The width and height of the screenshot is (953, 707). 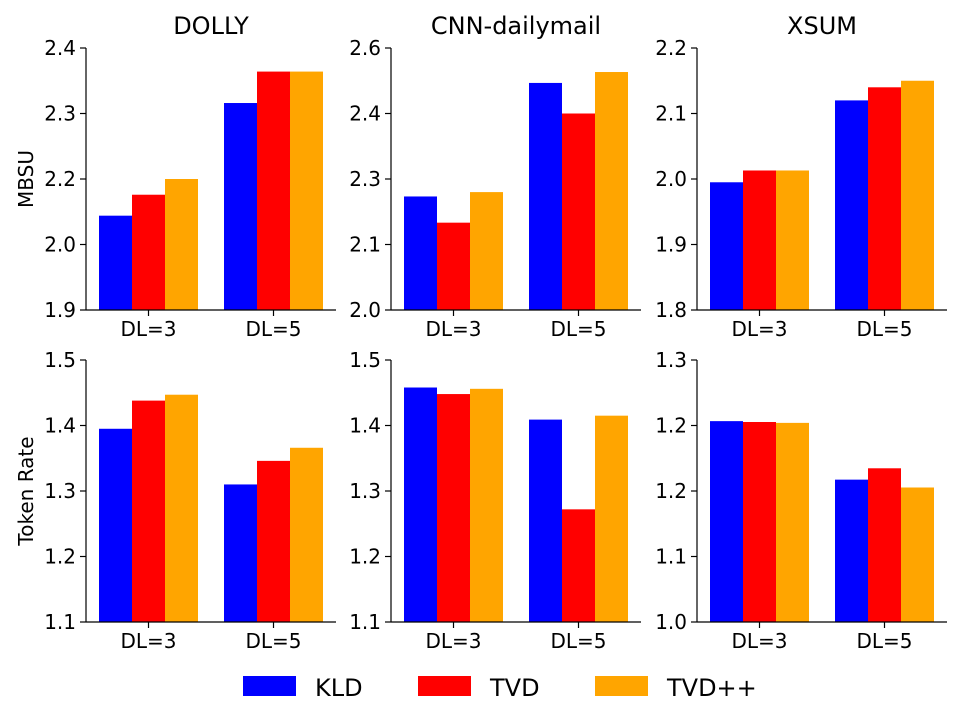 What do you see at coordinates (339, 688) in the screenshot?
I see `legend-label: KLD` at bounding box center [339, 688].